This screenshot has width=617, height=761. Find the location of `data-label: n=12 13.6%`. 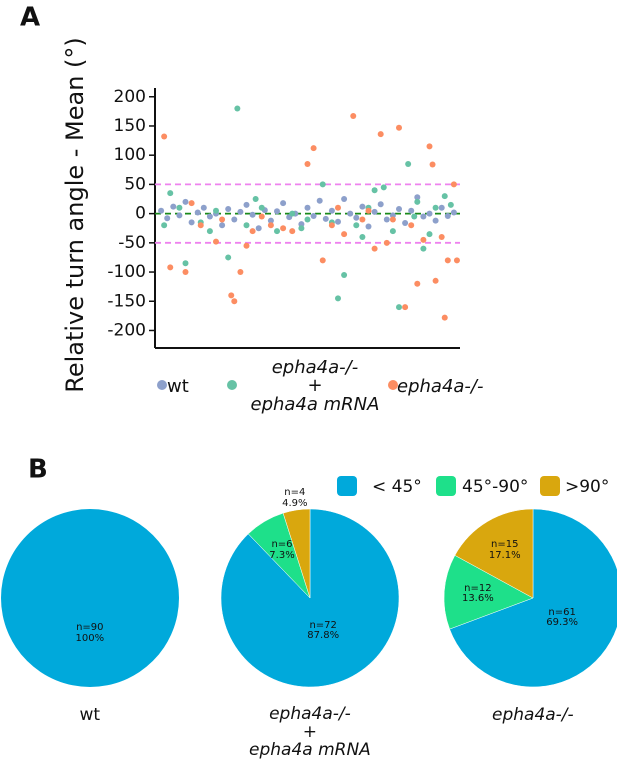

data-label: n=12 13.6% is located at coordinates (477, 593).